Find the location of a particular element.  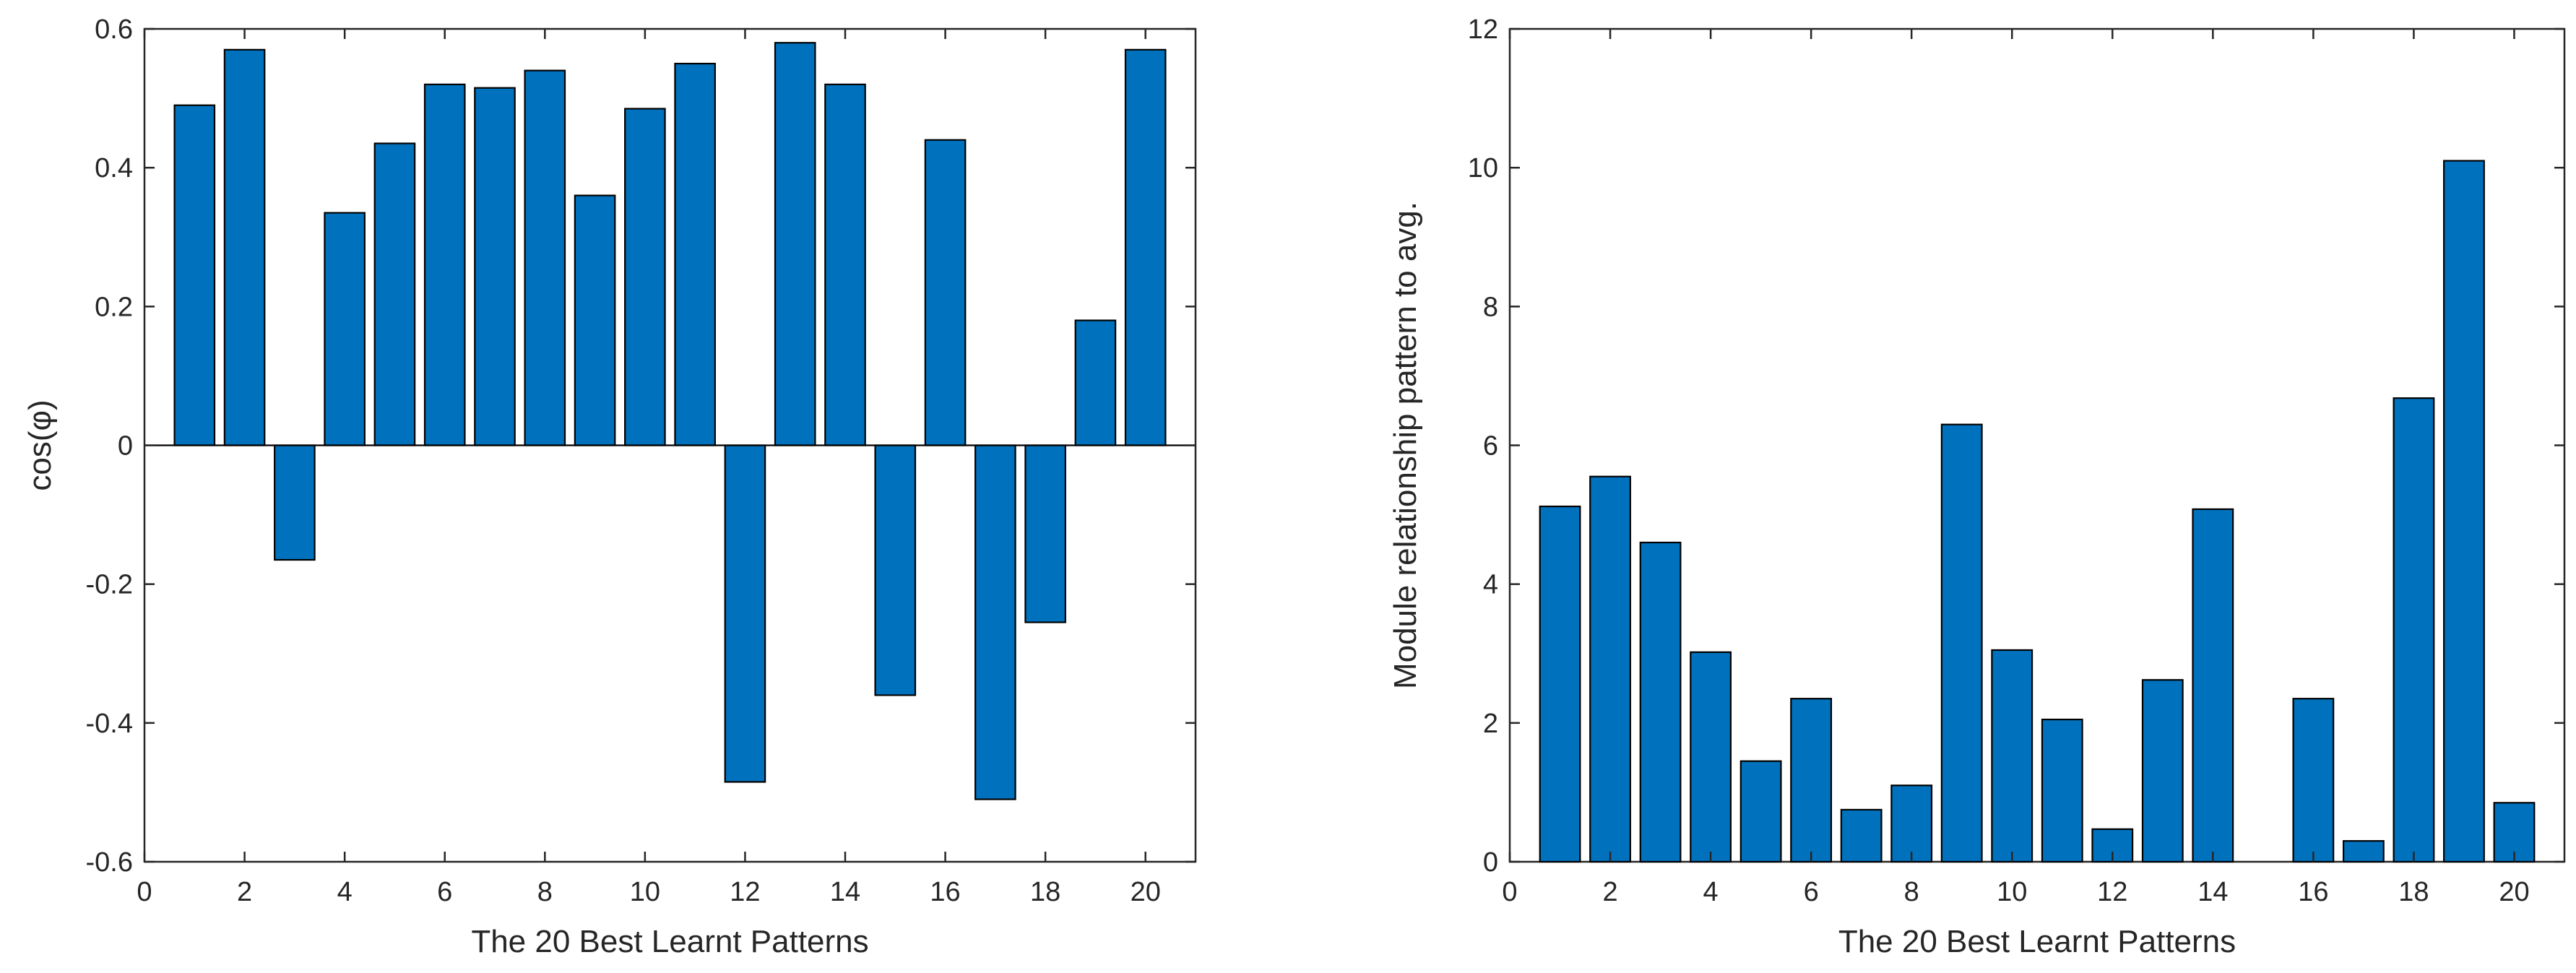

y-tick-label: 0.6 is located at coordinates (114, 29).